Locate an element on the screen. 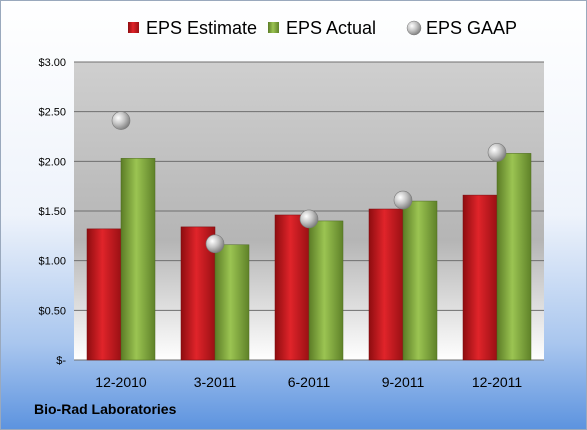 This screenshot has height=430, width=587. y-tick-label: $- is located at coordinates (61, 361).